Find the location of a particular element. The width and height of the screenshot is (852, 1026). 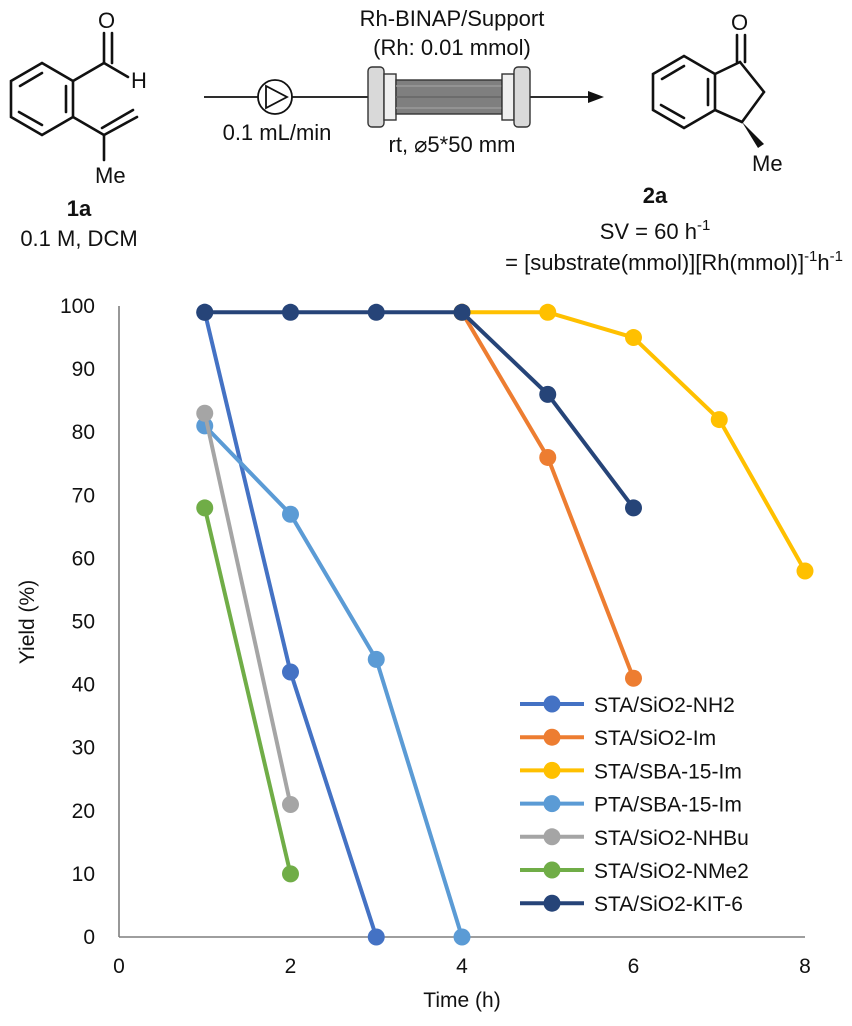

series-sta-sio2-nme2 is located at coordinates (247, 691).